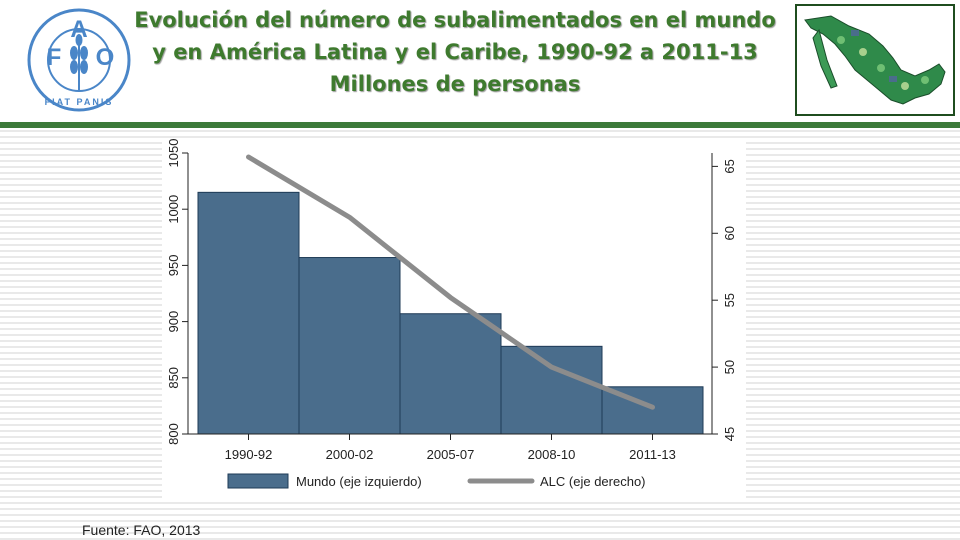 The height and width of the screenshot is (540, 960). What do you see at coordinates (729, 233) in the screenshot?
I see `y-right-tick-label: 60` at bounding box center [729, 233].